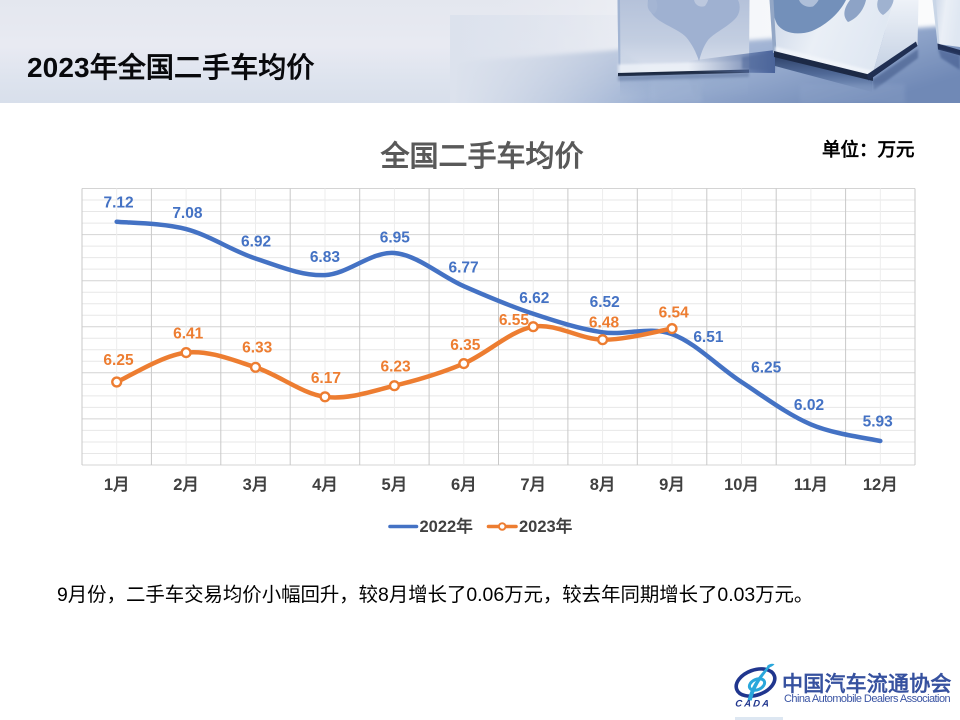 The image size is (960, 720). What do you see at coordinates (464, 484) in the screenshot?
I see `svg-text: 6月` at bounding box center [464, 484].